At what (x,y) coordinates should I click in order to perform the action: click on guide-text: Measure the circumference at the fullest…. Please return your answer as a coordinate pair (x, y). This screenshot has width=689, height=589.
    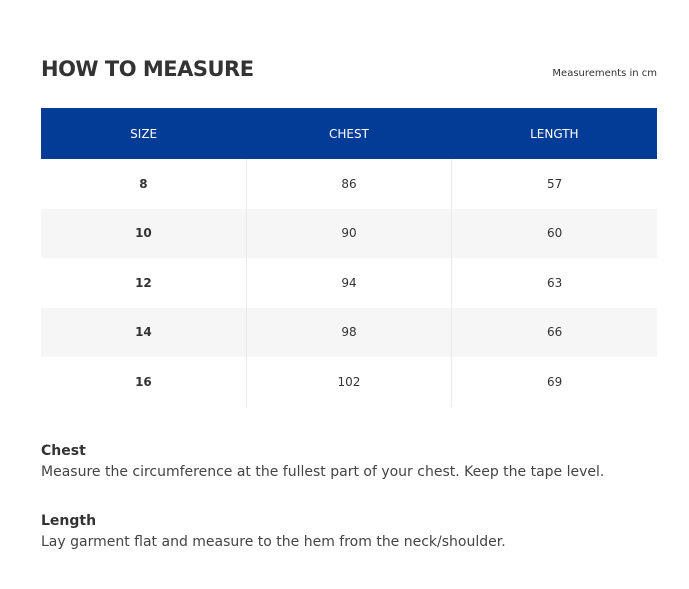
    Looking at the image, I should click on (323, 472).